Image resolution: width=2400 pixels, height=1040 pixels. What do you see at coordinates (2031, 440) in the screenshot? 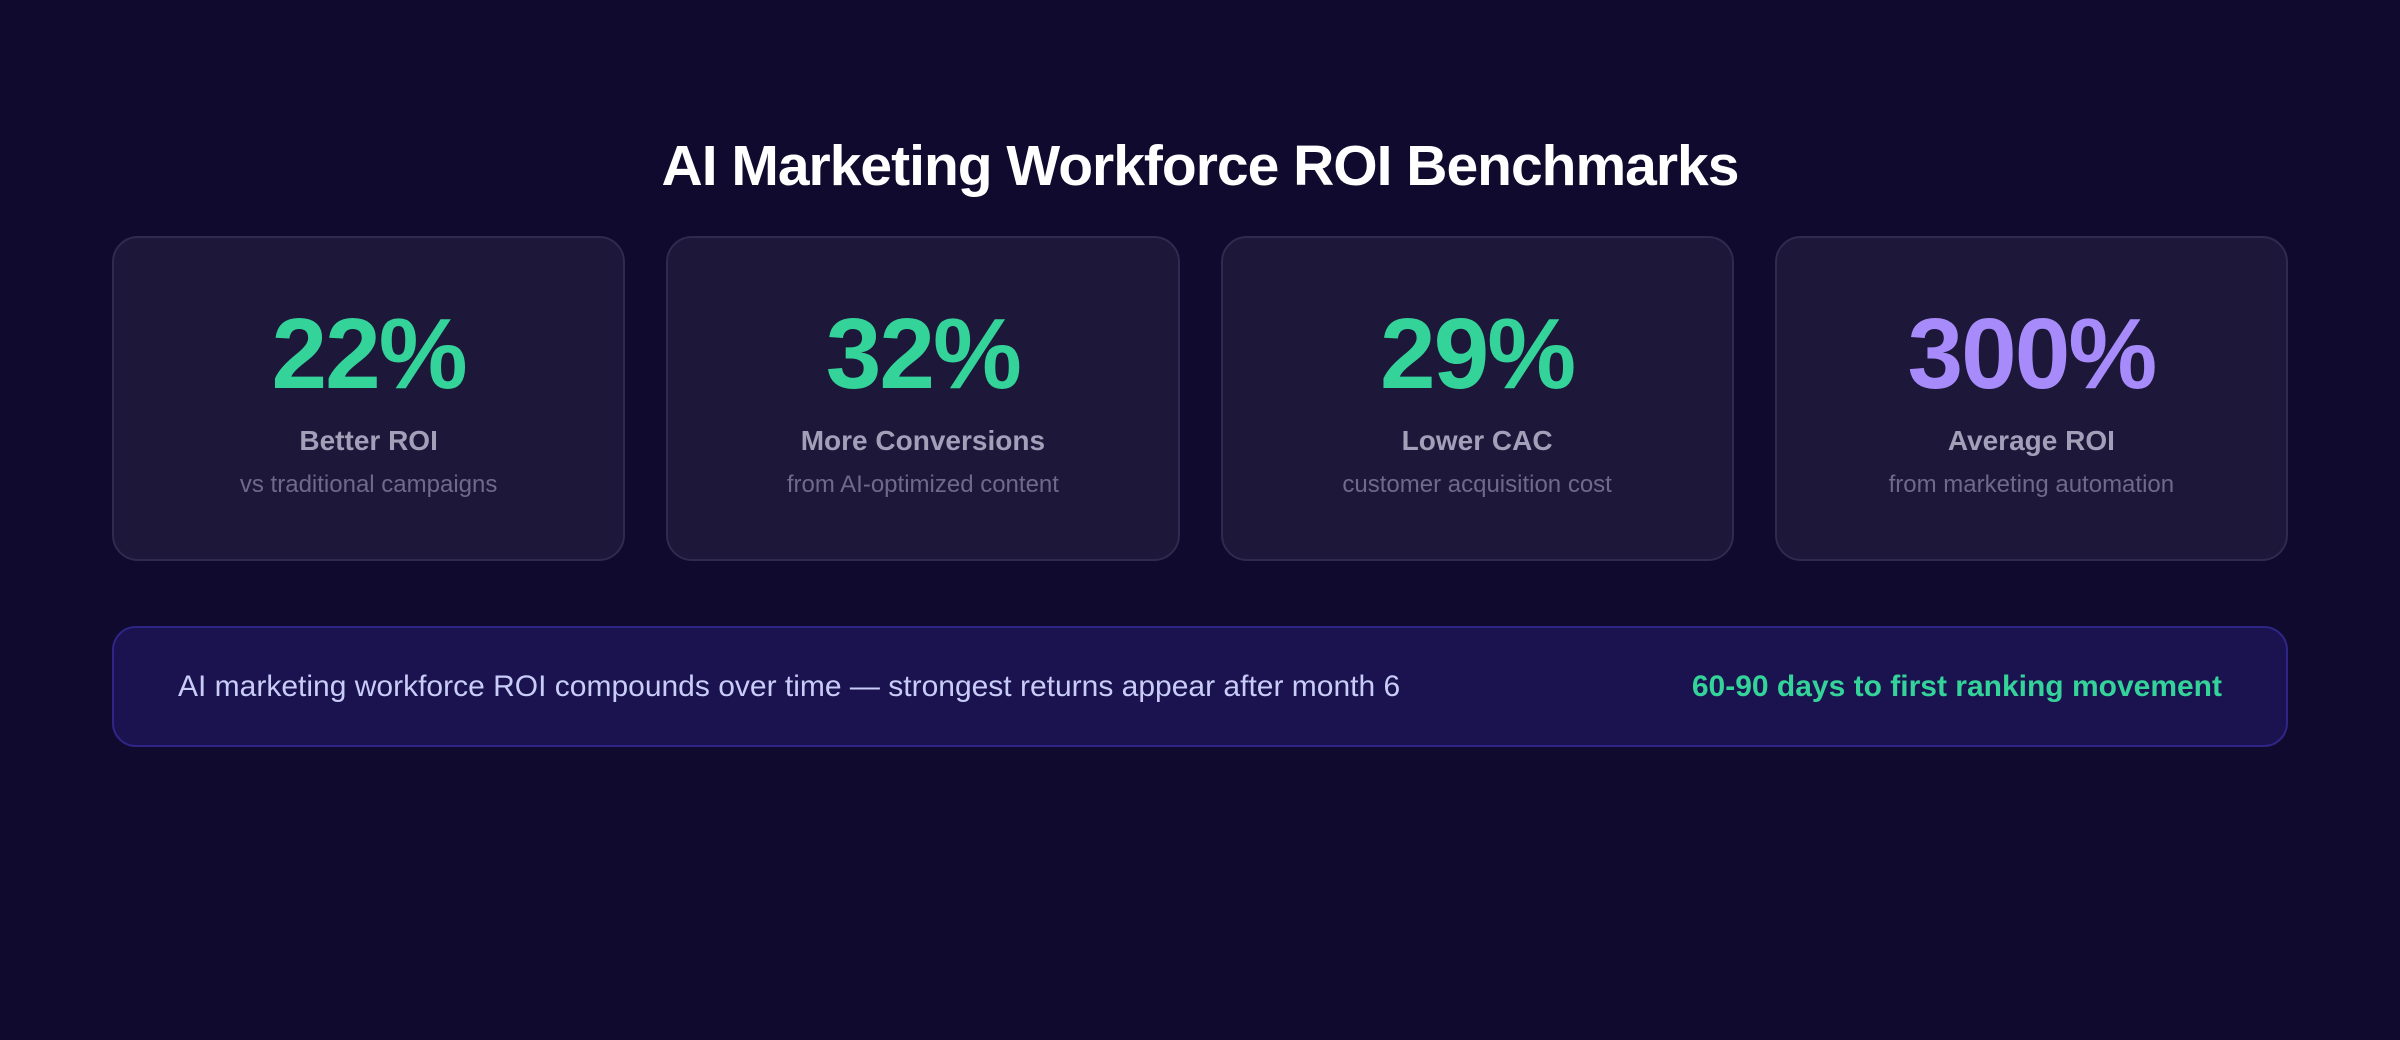
I see `stat-label: Average ROI` at bounding box center [2031, 440].